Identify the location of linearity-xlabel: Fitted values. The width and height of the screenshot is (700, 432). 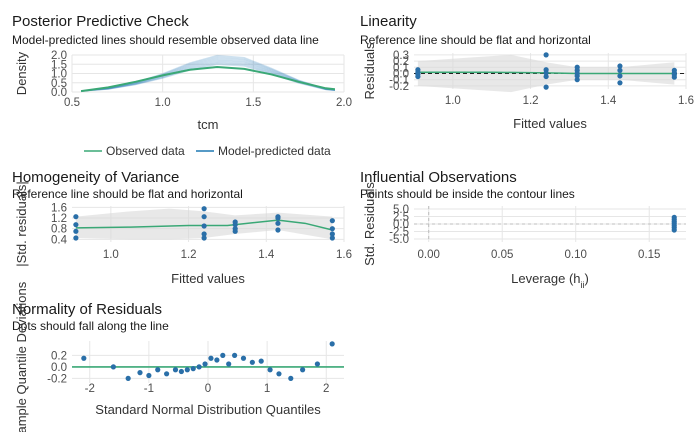
(550, 123).